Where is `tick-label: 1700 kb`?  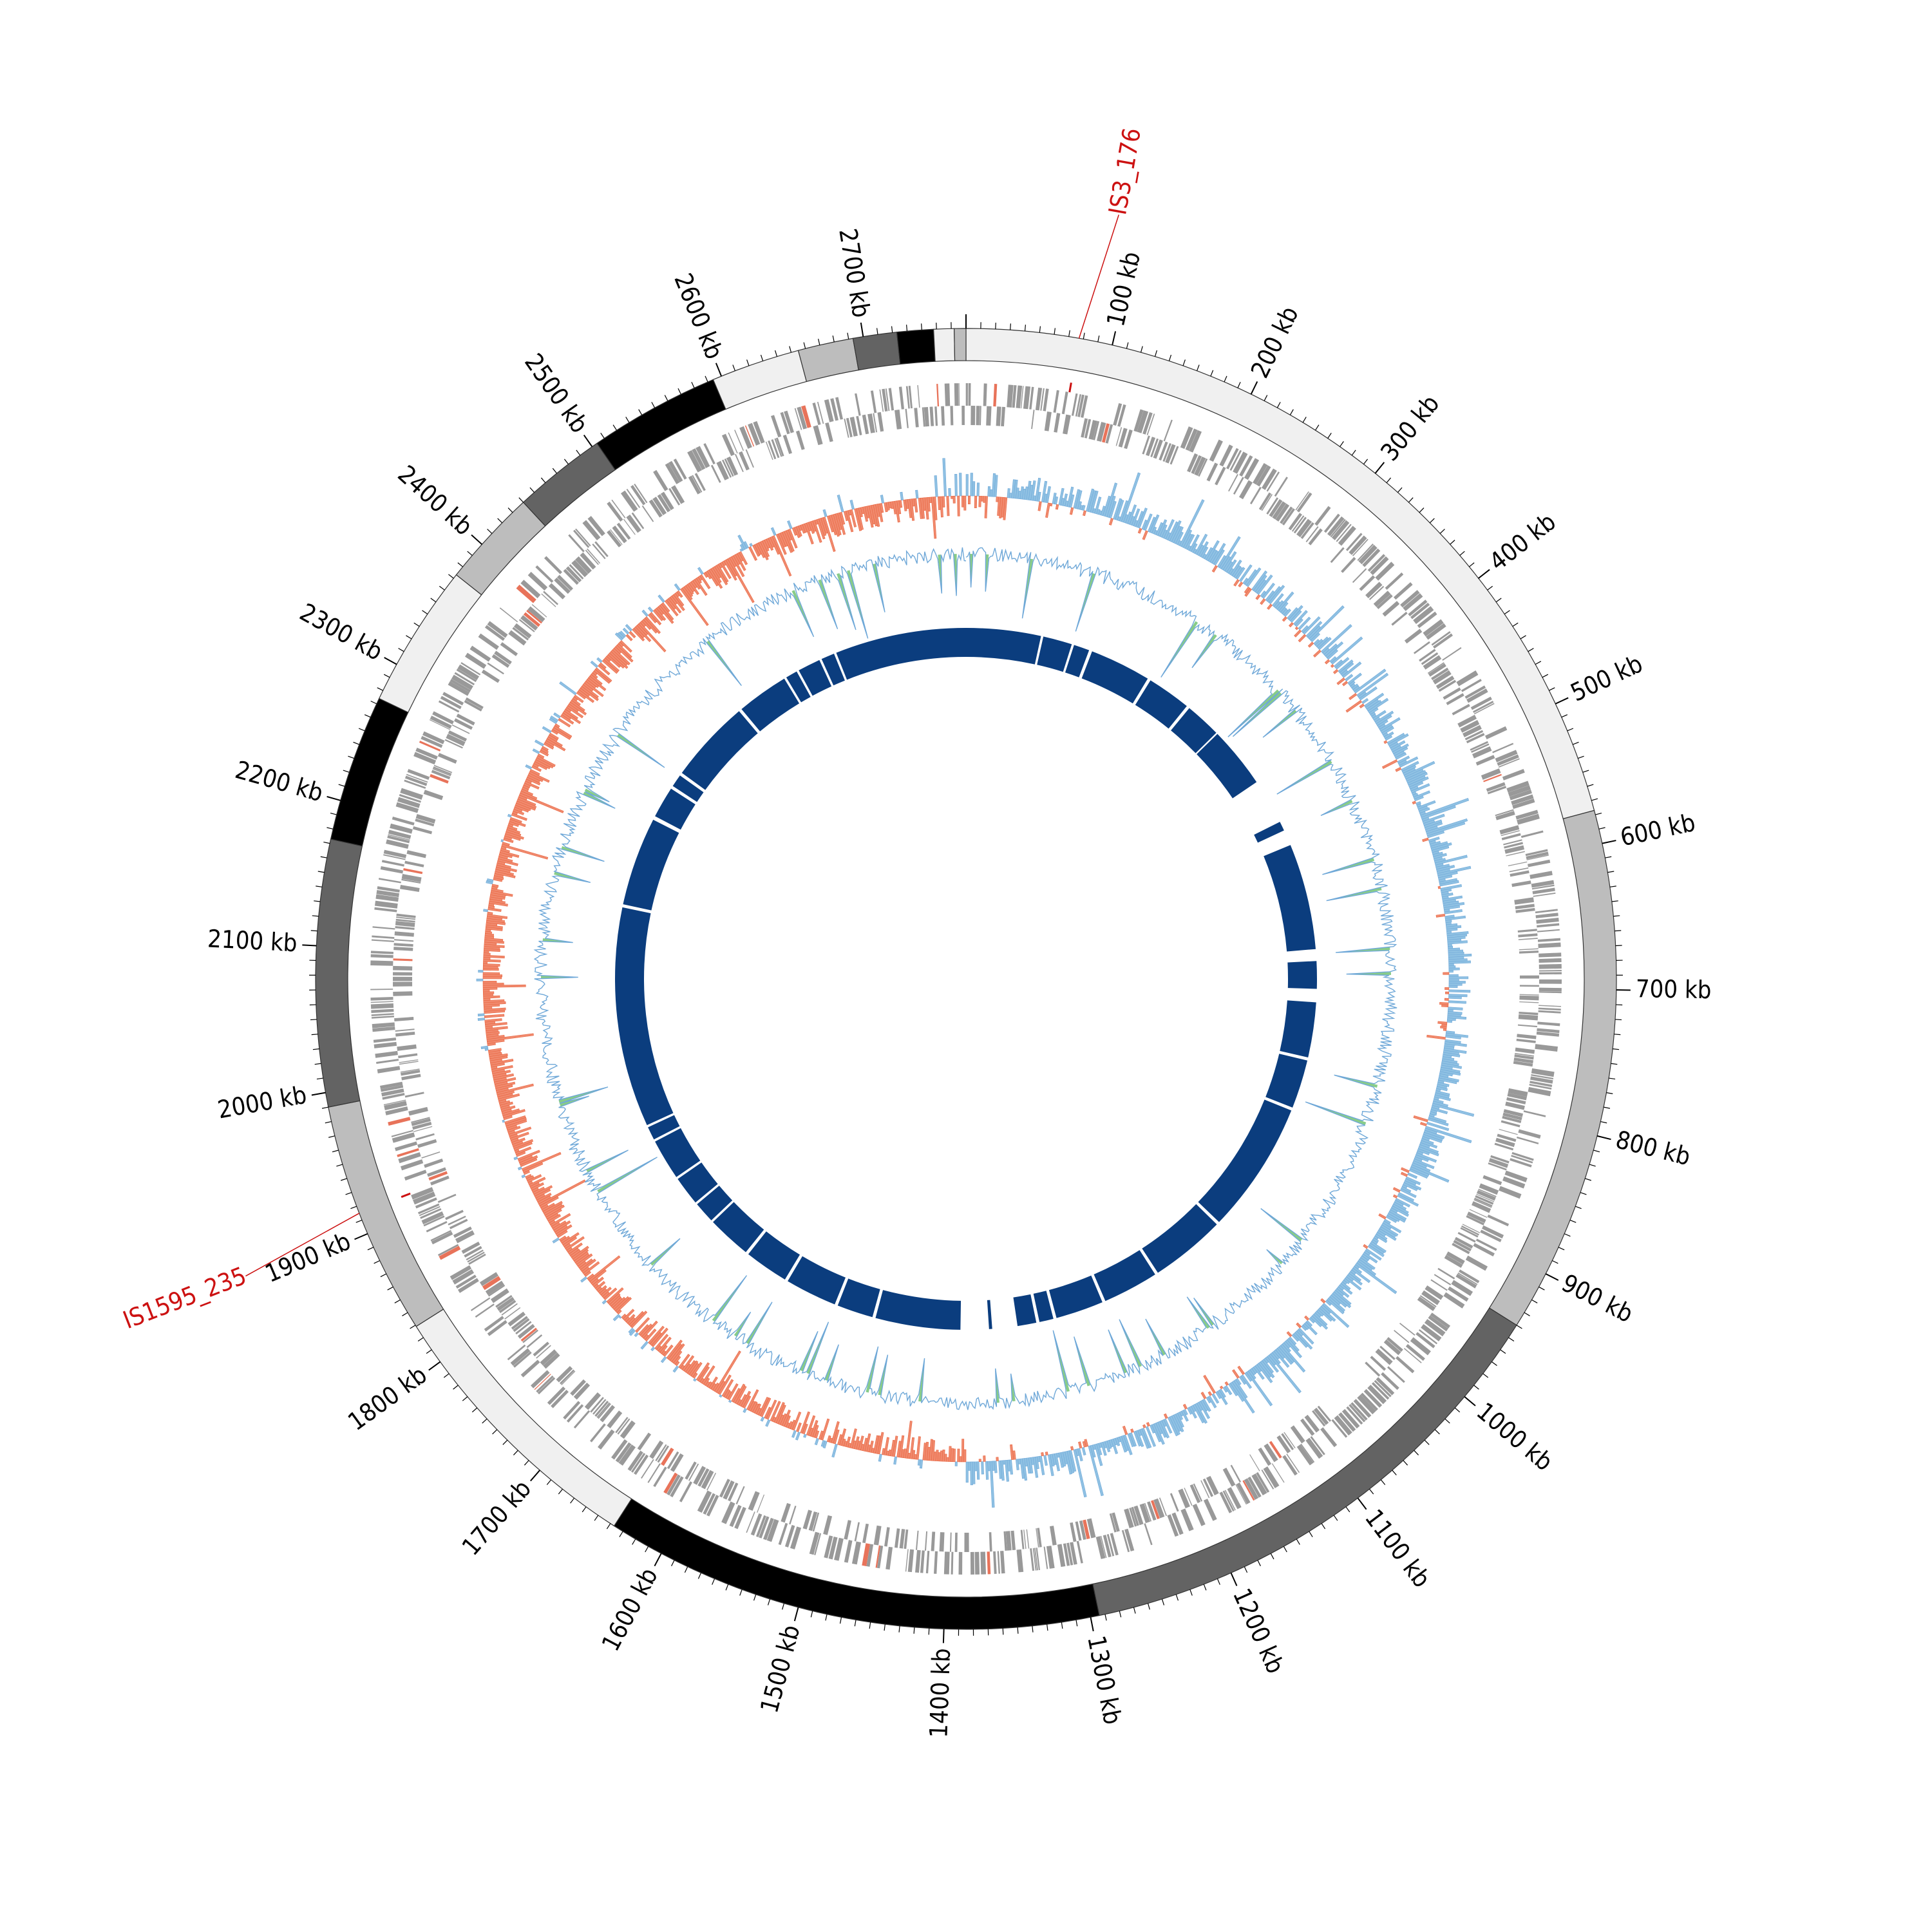
tick-label: 1700 kb is located at coordinates (497, 1518).